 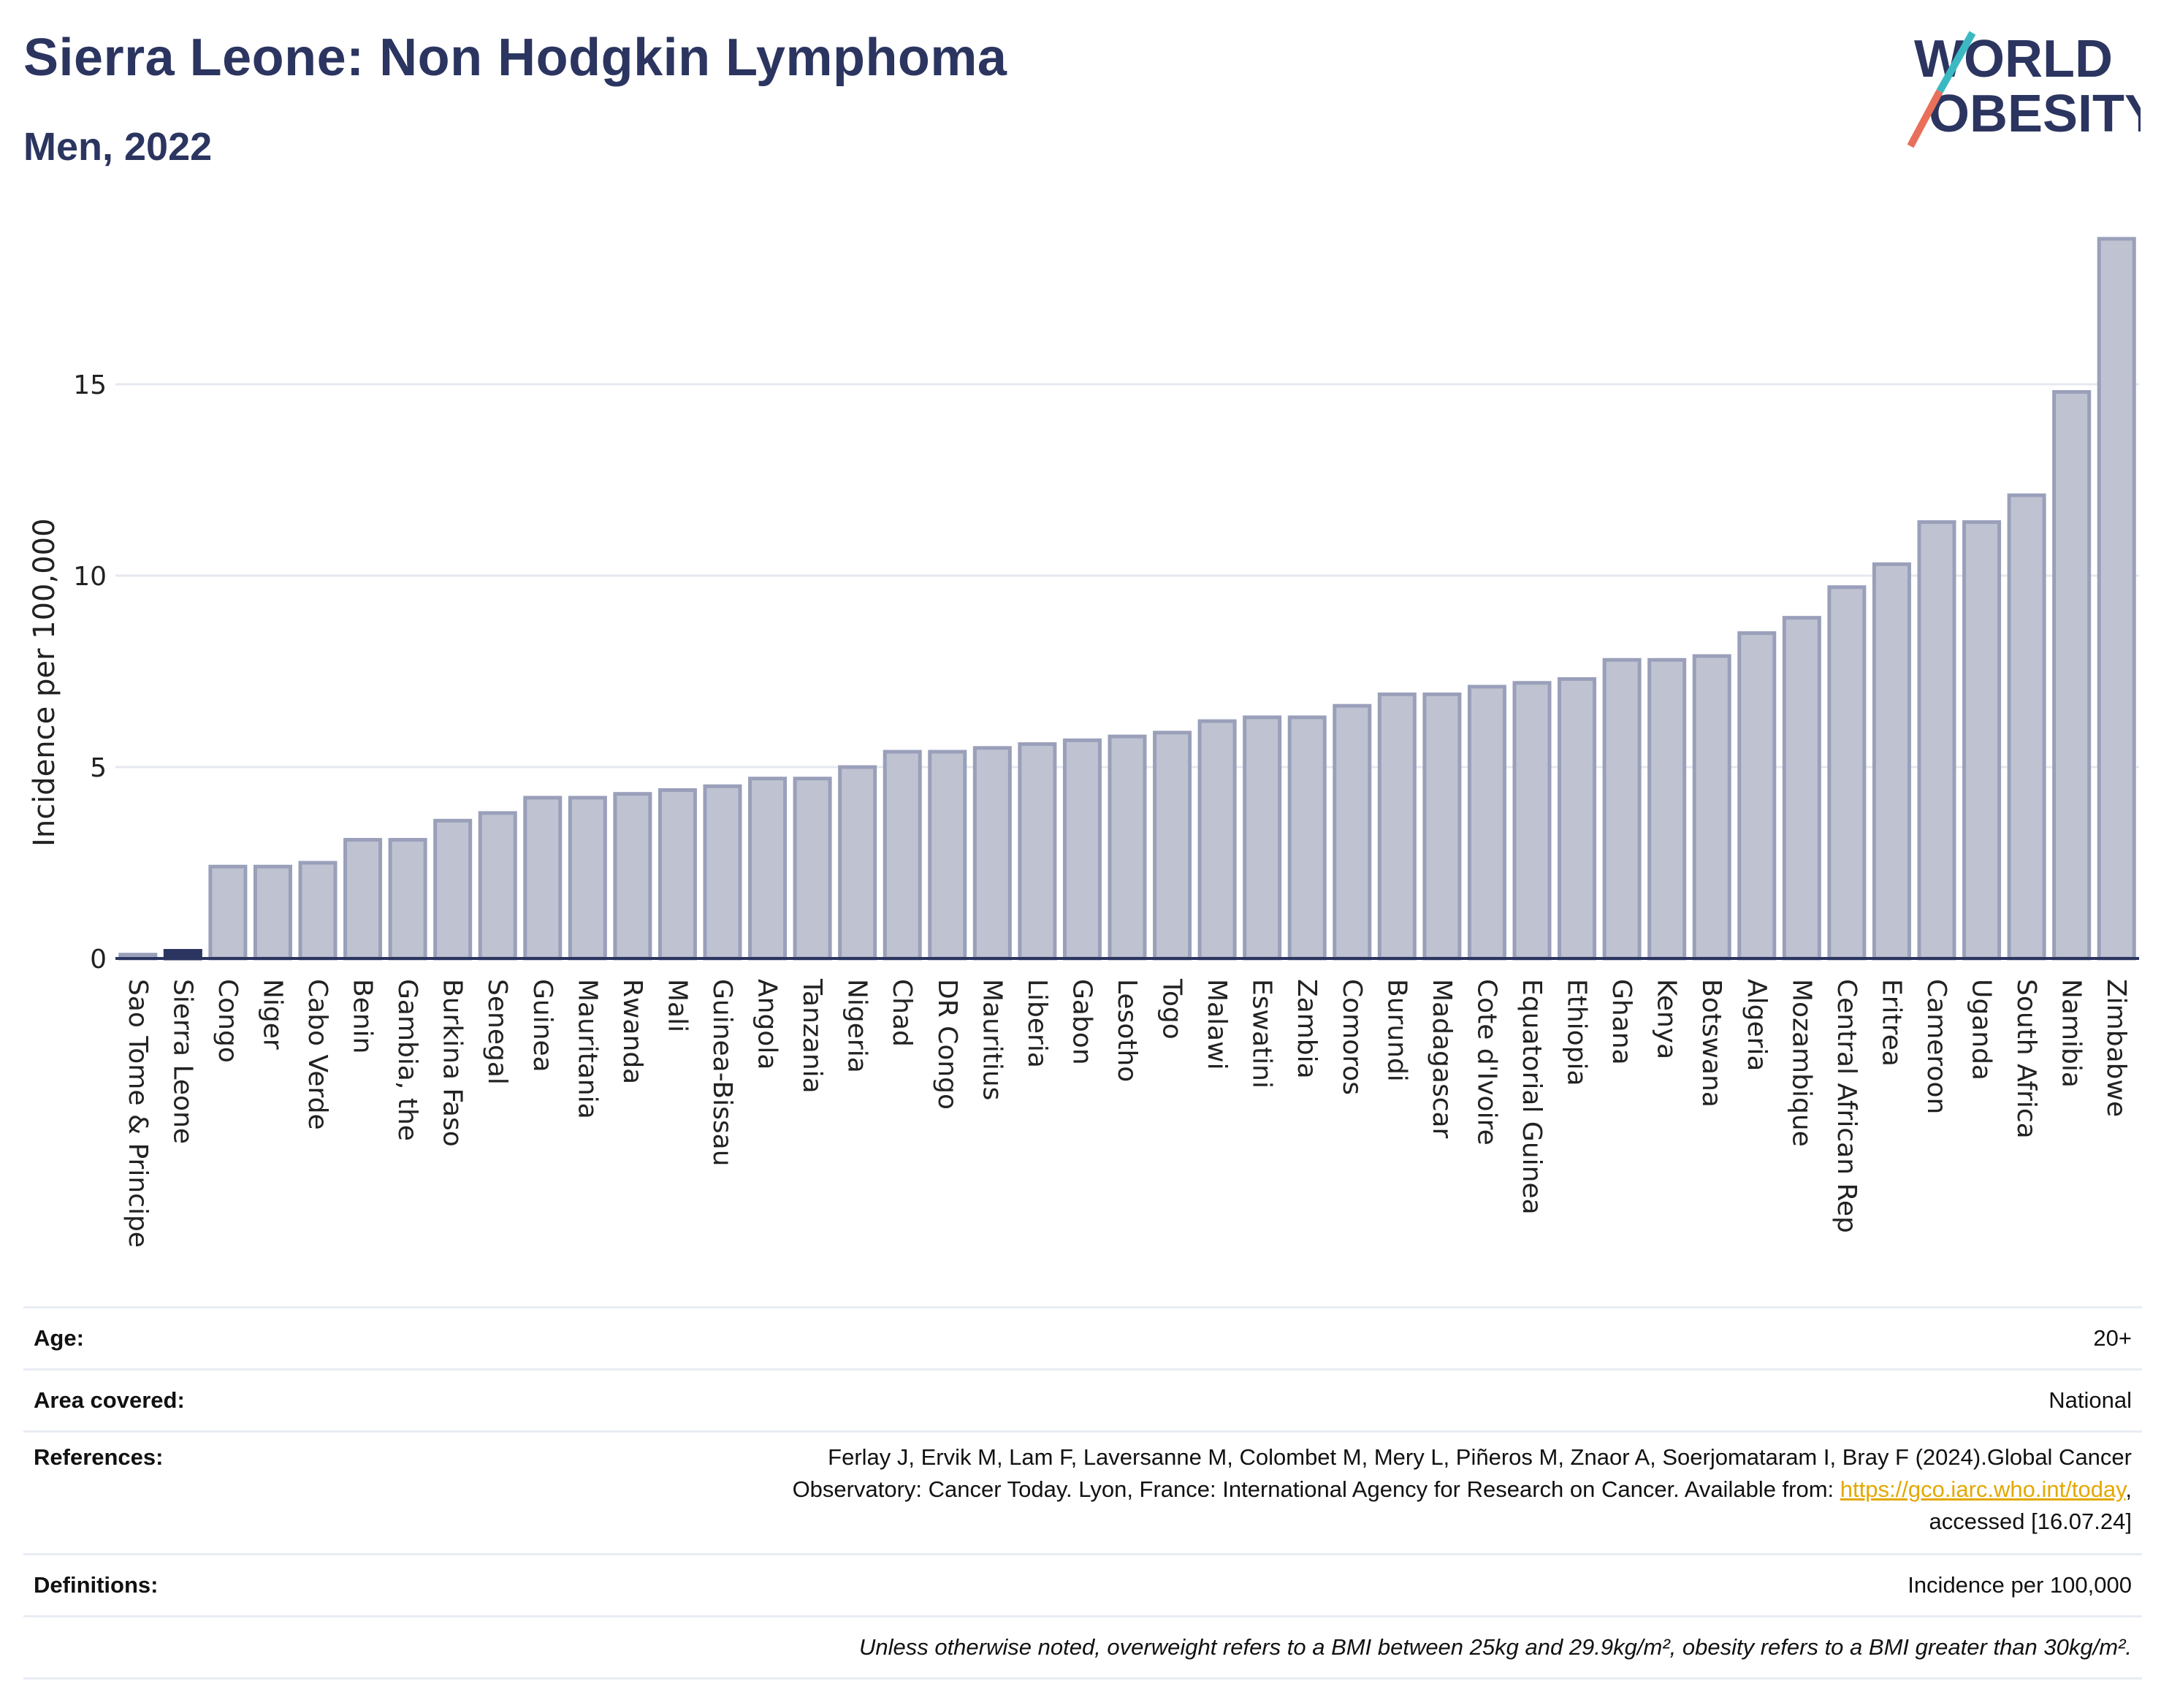 What do you see at coordinates (1936, 1046) in the screenshot?
I see `x-tick-label: Cameroon` at bounding box center [1936, 1046].